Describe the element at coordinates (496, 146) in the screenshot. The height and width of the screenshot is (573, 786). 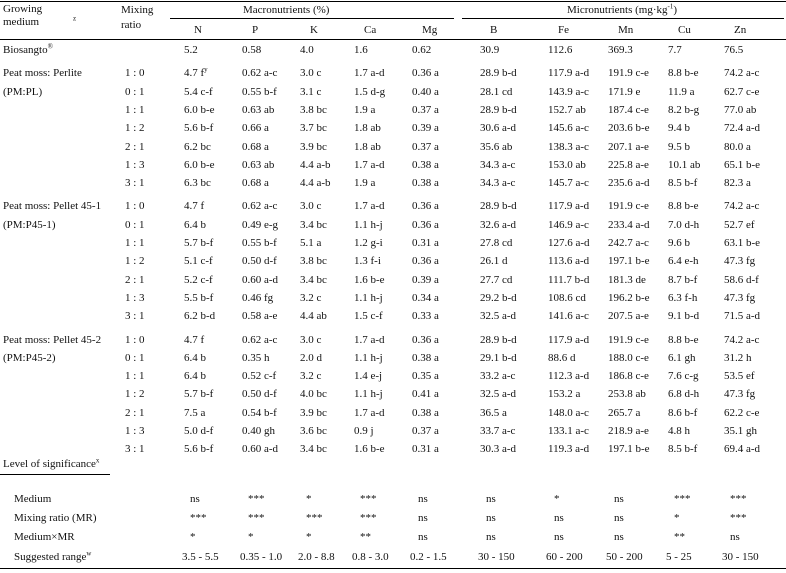
I see `value-b: 35.6 ab` at that location.